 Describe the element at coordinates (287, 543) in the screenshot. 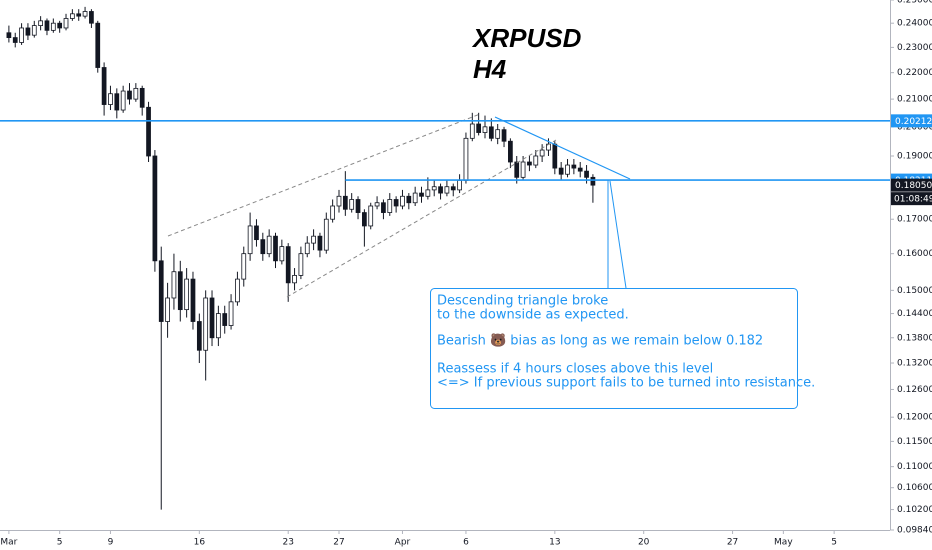

I see `x-tick-label: 23` at that location.